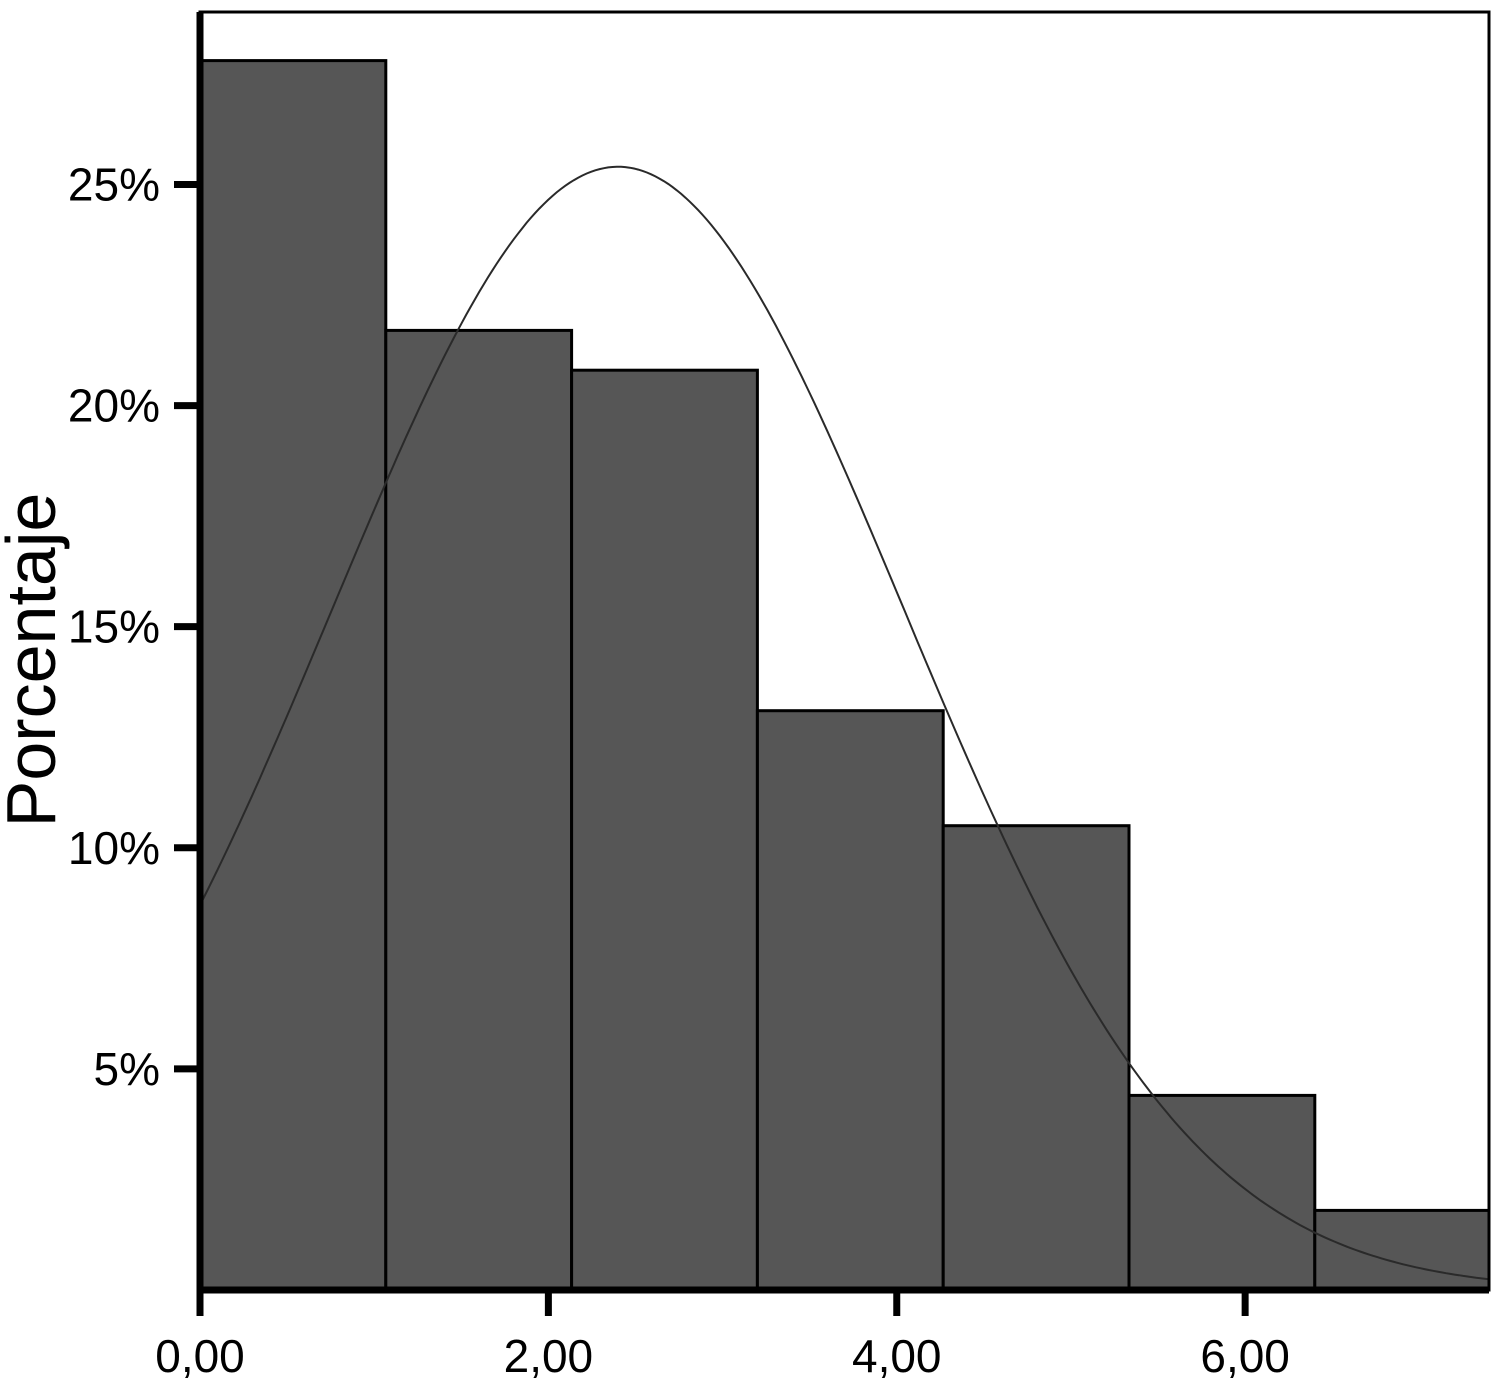 The width and height of the screenshot is (1502, 1378). What do you see at coordinates (114, 627) in the screenshot?
I see `y-tick-label: 15%` at bounding box center [114, 627].